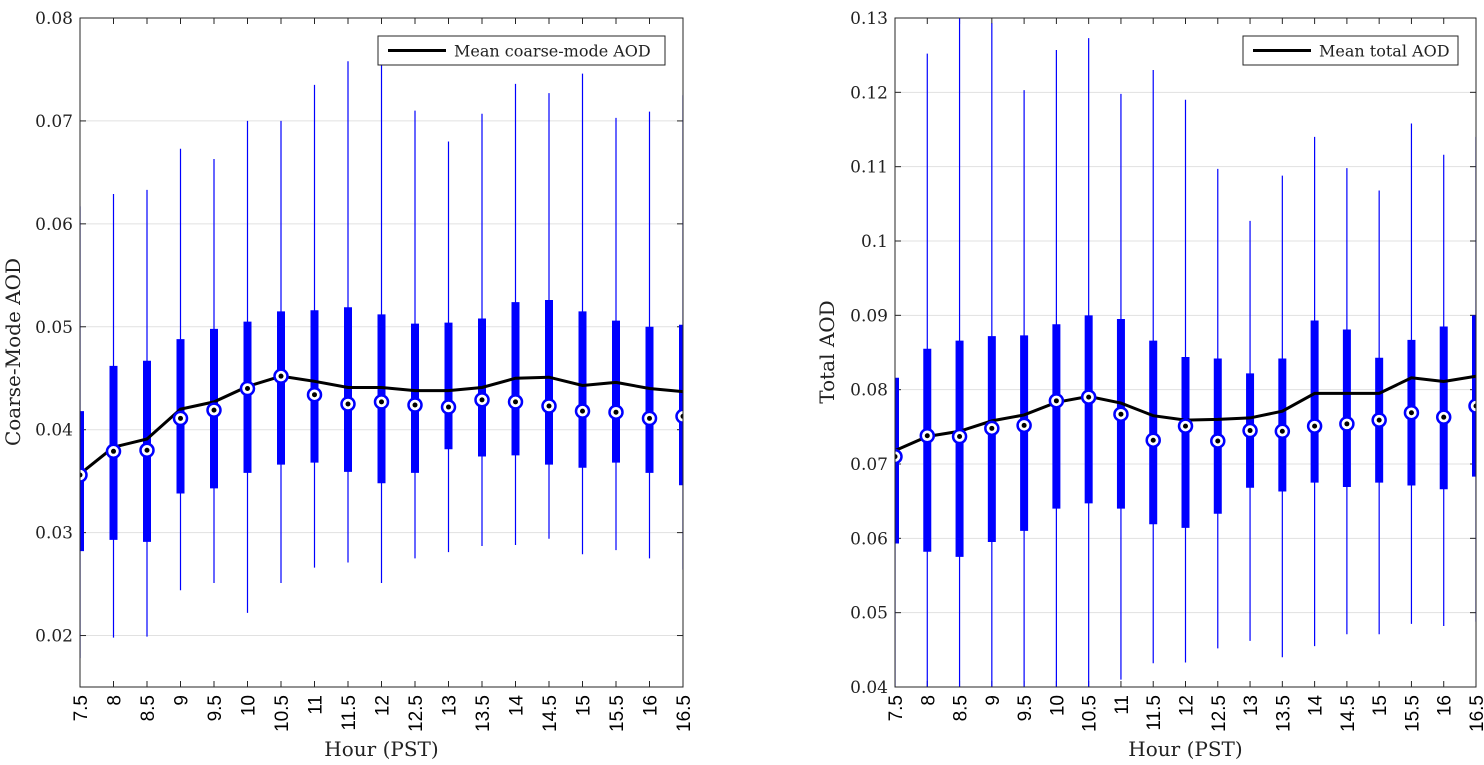 This screenshot has width=1484, height=765. What do you see at coordinates (381, 425) in the screenshot?
I see `mean-line` at bounding box center [381, 425].